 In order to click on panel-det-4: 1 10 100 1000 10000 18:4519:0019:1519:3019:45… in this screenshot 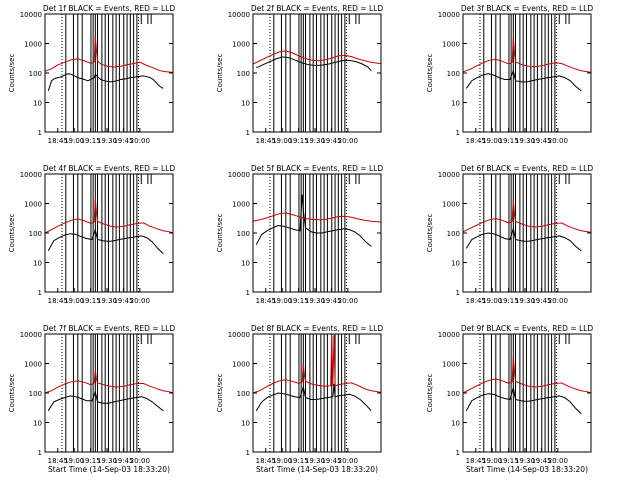, I will do `click(91, 234)`.